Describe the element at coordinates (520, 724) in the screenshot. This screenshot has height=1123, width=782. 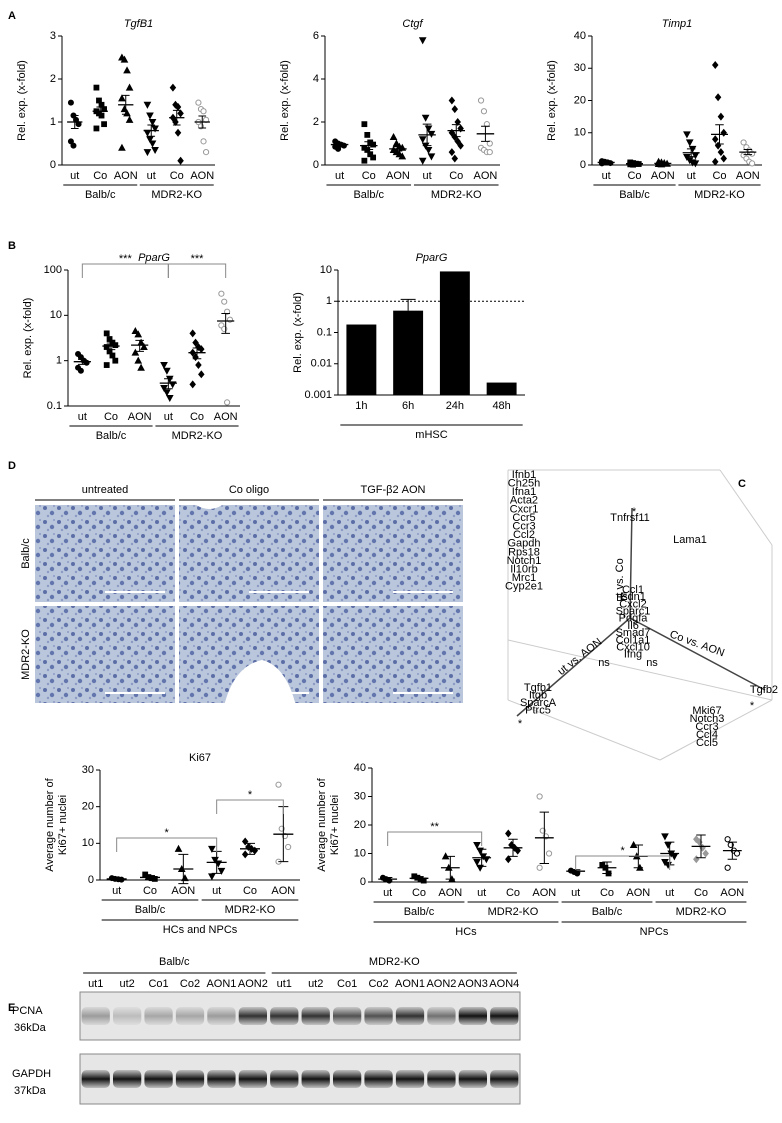
I see `significance-star: *` at that location.